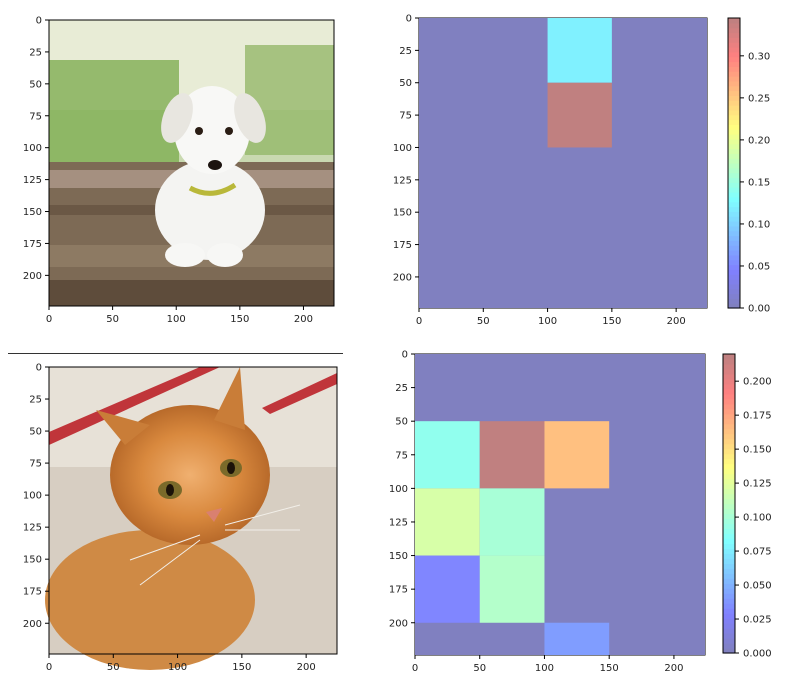  I want to click on colorbar-tick-label: 0.00, so click(759, 309).